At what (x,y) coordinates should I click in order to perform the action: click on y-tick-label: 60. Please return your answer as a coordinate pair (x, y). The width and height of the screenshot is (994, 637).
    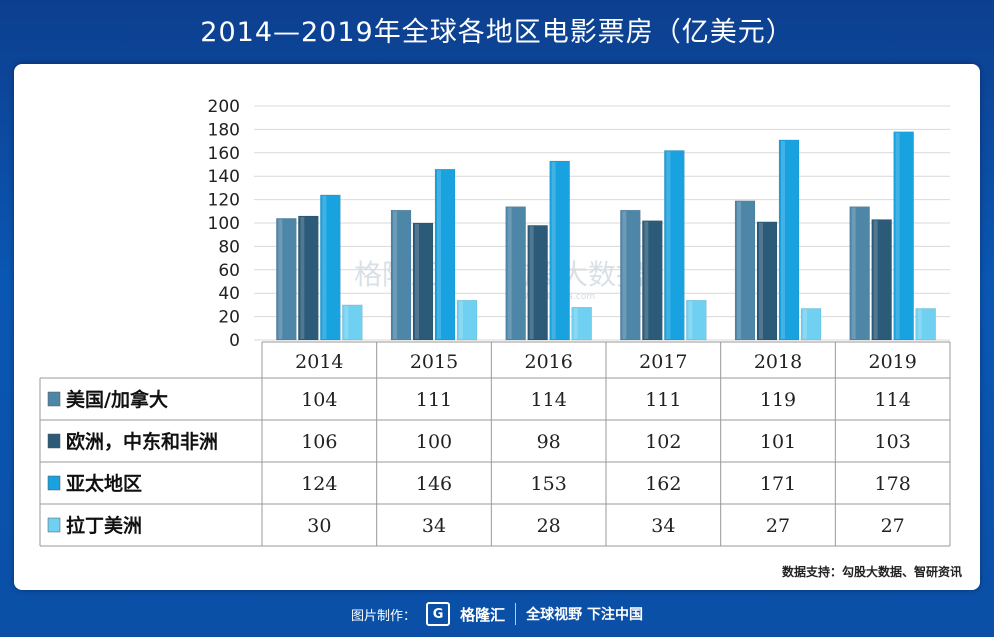
    Looking at the image, I should click on (229, 271).